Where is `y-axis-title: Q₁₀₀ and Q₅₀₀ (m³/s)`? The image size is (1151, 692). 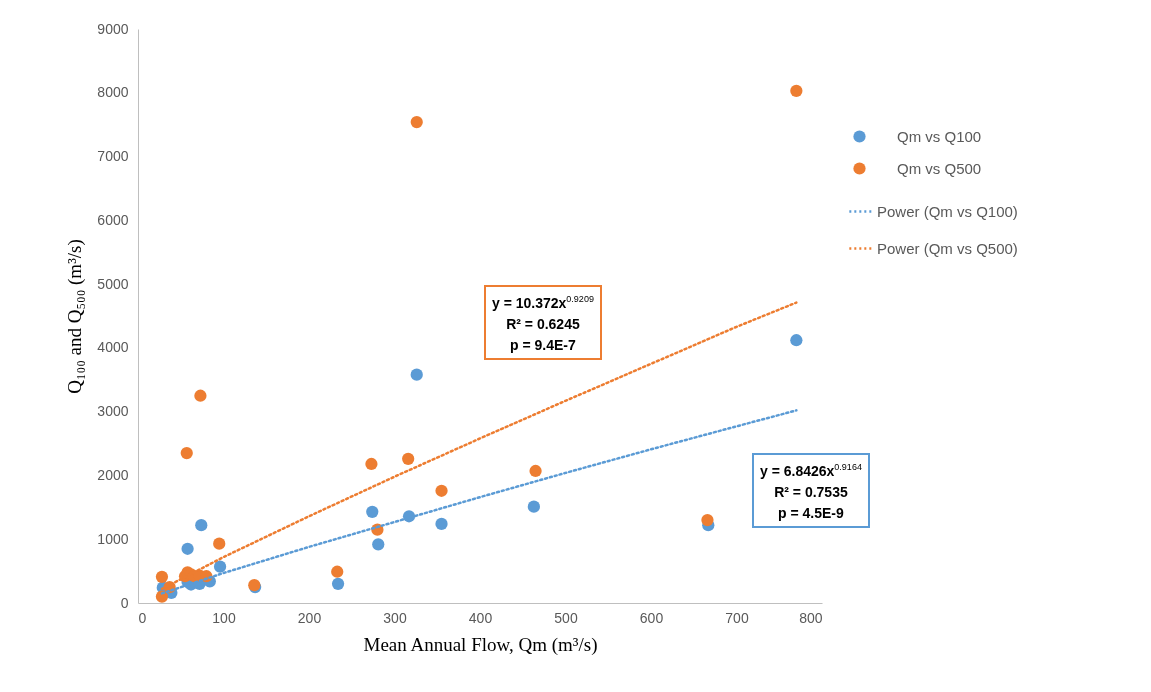
y-axis-title: Q₁₀₀ and Q₅₀₀ (m³/s) is located at coordinates (75, 316).